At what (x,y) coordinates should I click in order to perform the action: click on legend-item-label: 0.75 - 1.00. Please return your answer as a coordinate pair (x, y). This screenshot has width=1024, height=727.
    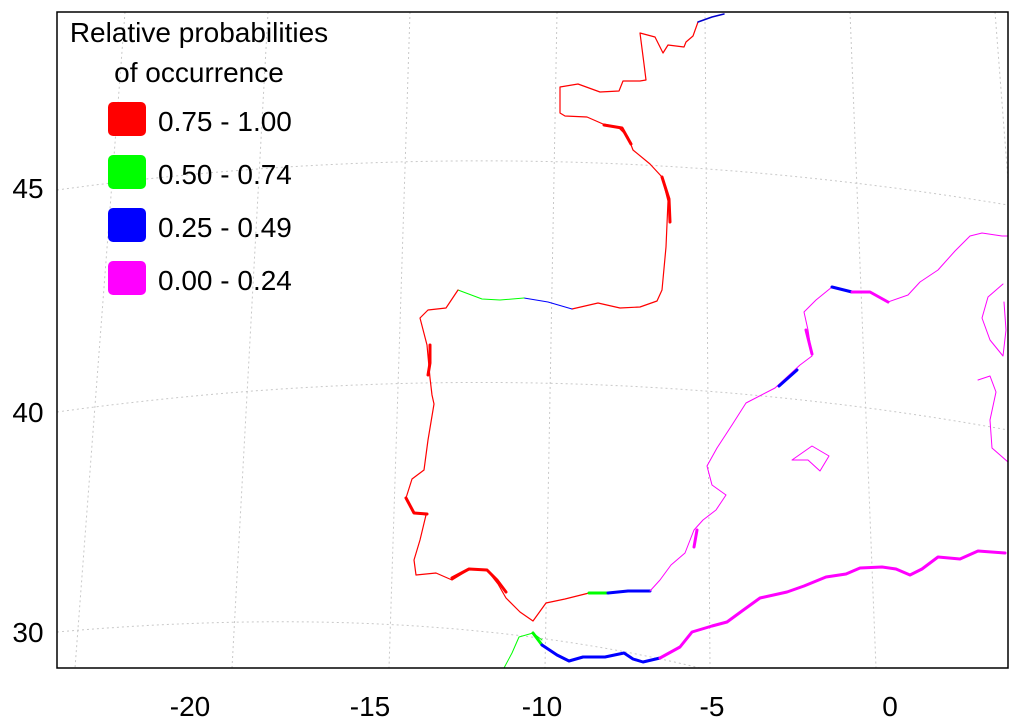
    Looking at the image, I should click on (225, 121).